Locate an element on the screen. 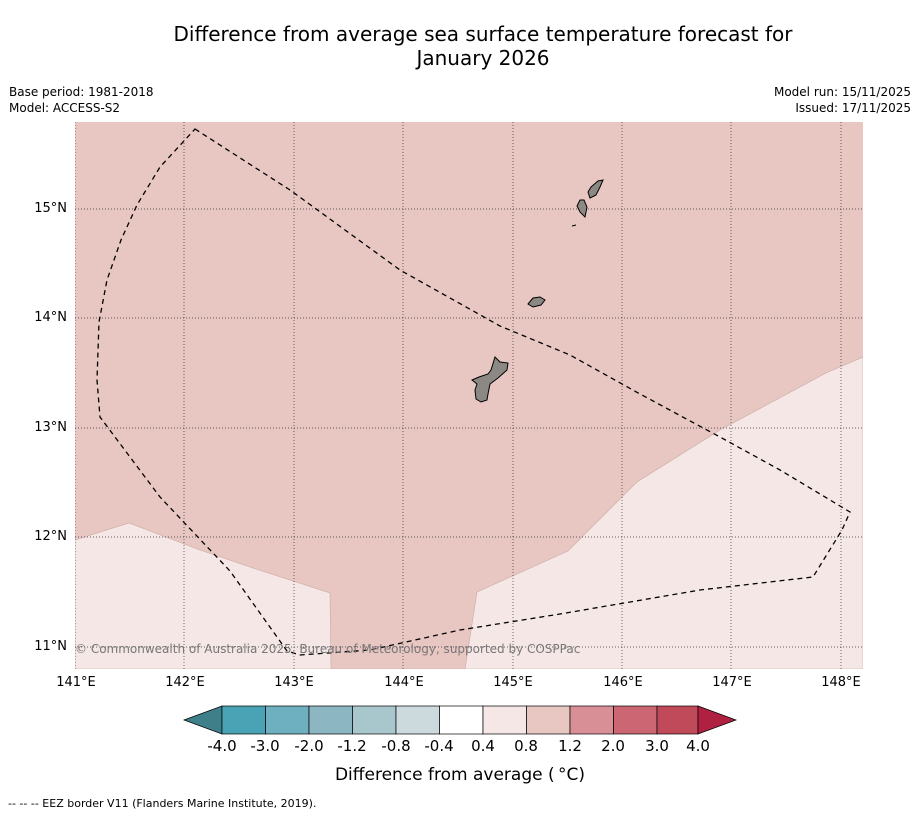 The image size is (919, 816). colorbar is located at coordinates (460, 720).